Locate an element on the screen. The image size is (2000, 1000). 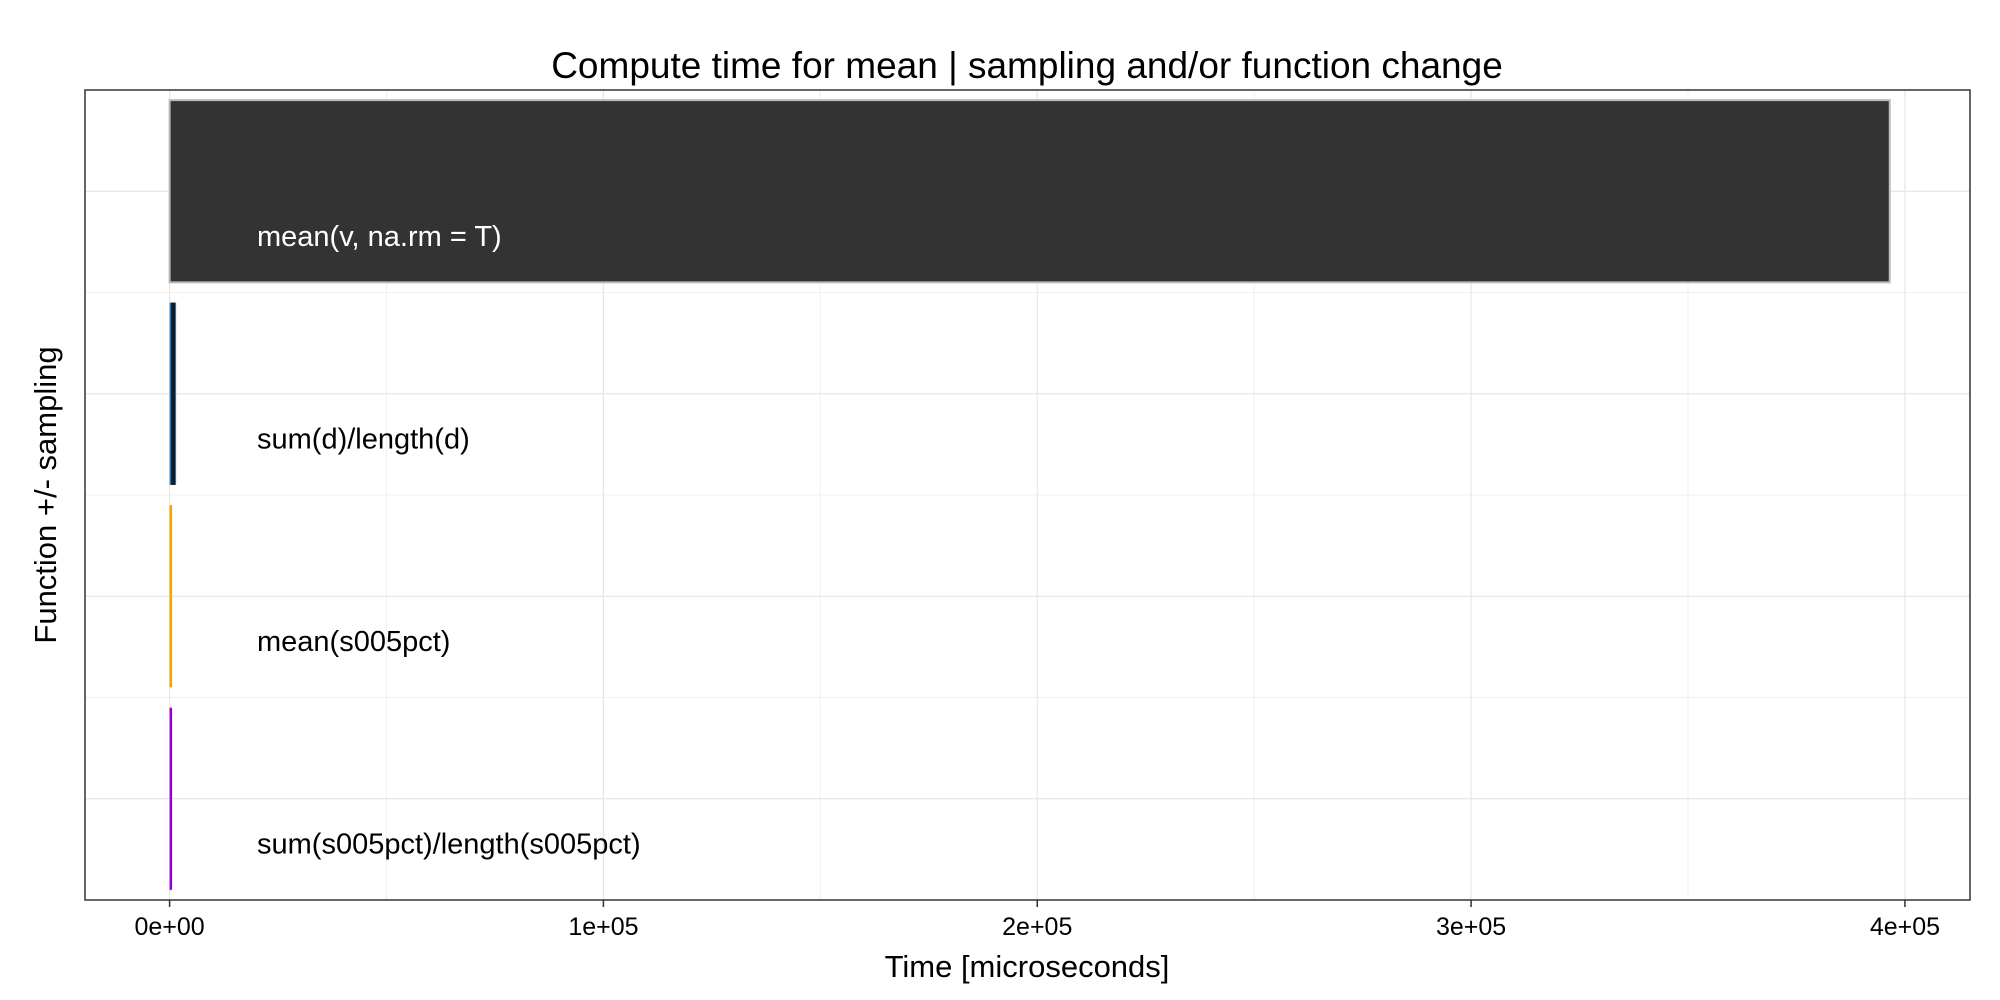
x-tick-label: 1e+05 is located at coordinates (603, 927).